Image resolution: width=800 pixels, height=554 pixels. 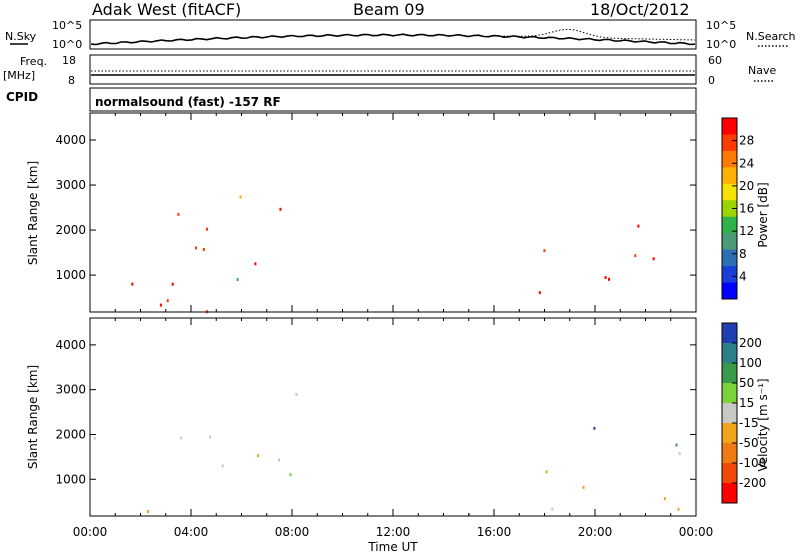 I want to click on nsky-panel: N.Sky 10^5 10^0 10^5 10^0 N.Search, so click(x=400, y=35).